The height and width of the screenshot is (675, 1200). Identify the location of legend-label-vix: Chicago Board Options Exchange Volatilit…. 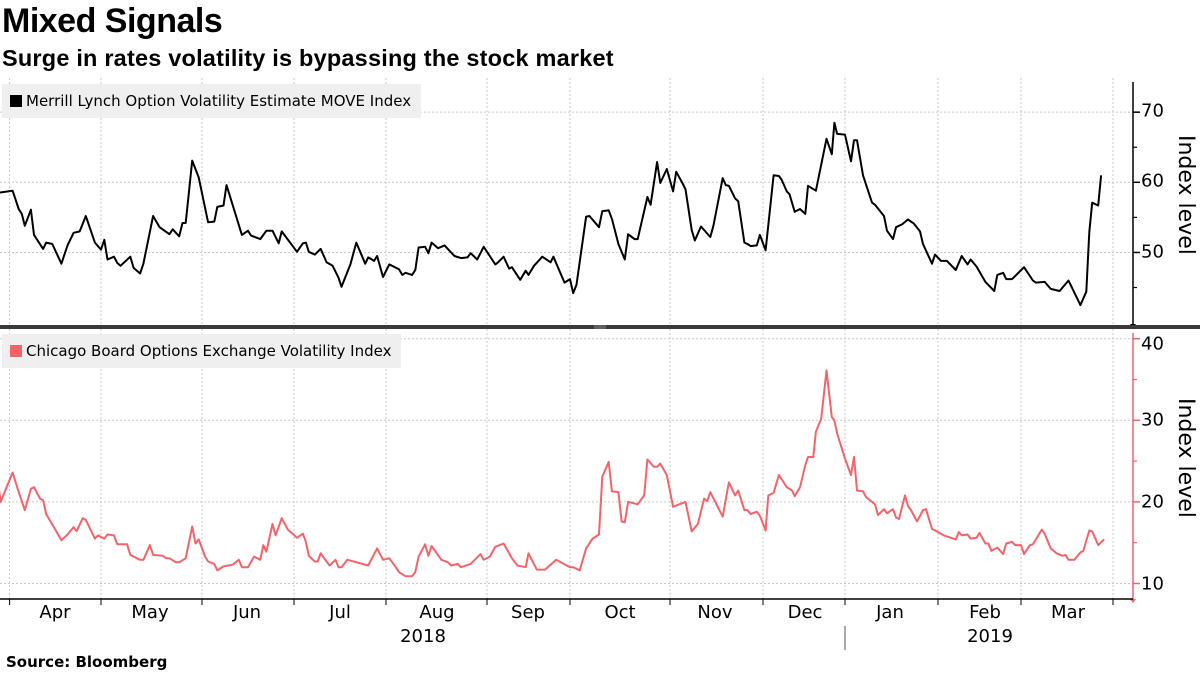
(209, 351).